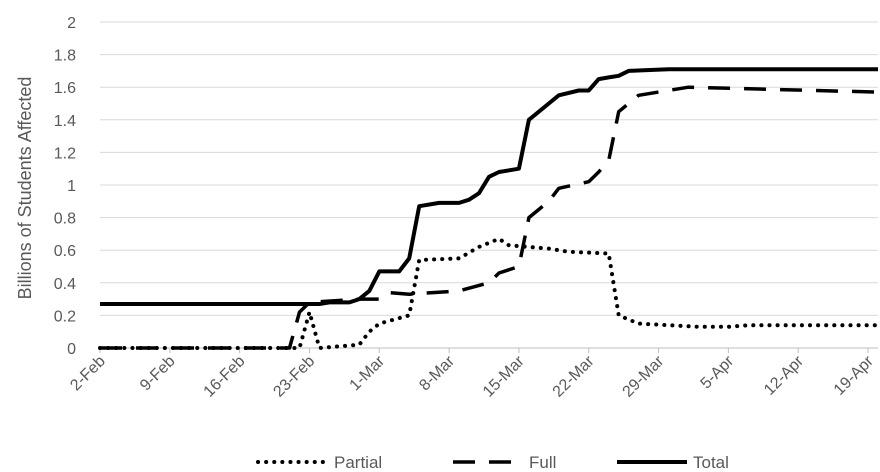  What do you see at coordinates (711, 462) in the screenshot?
I see `legend-label-total: Total` at bounding box center [711, 462].